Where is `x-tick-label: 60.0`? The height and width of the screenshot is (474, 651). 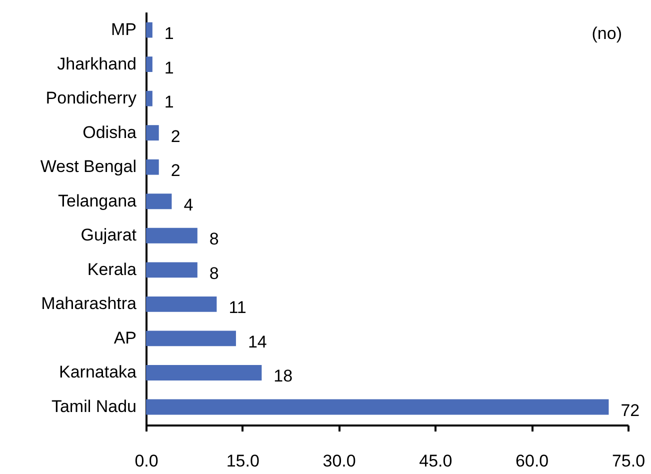 x-tick-label: 60.0 is located at coordinates (532, 461).